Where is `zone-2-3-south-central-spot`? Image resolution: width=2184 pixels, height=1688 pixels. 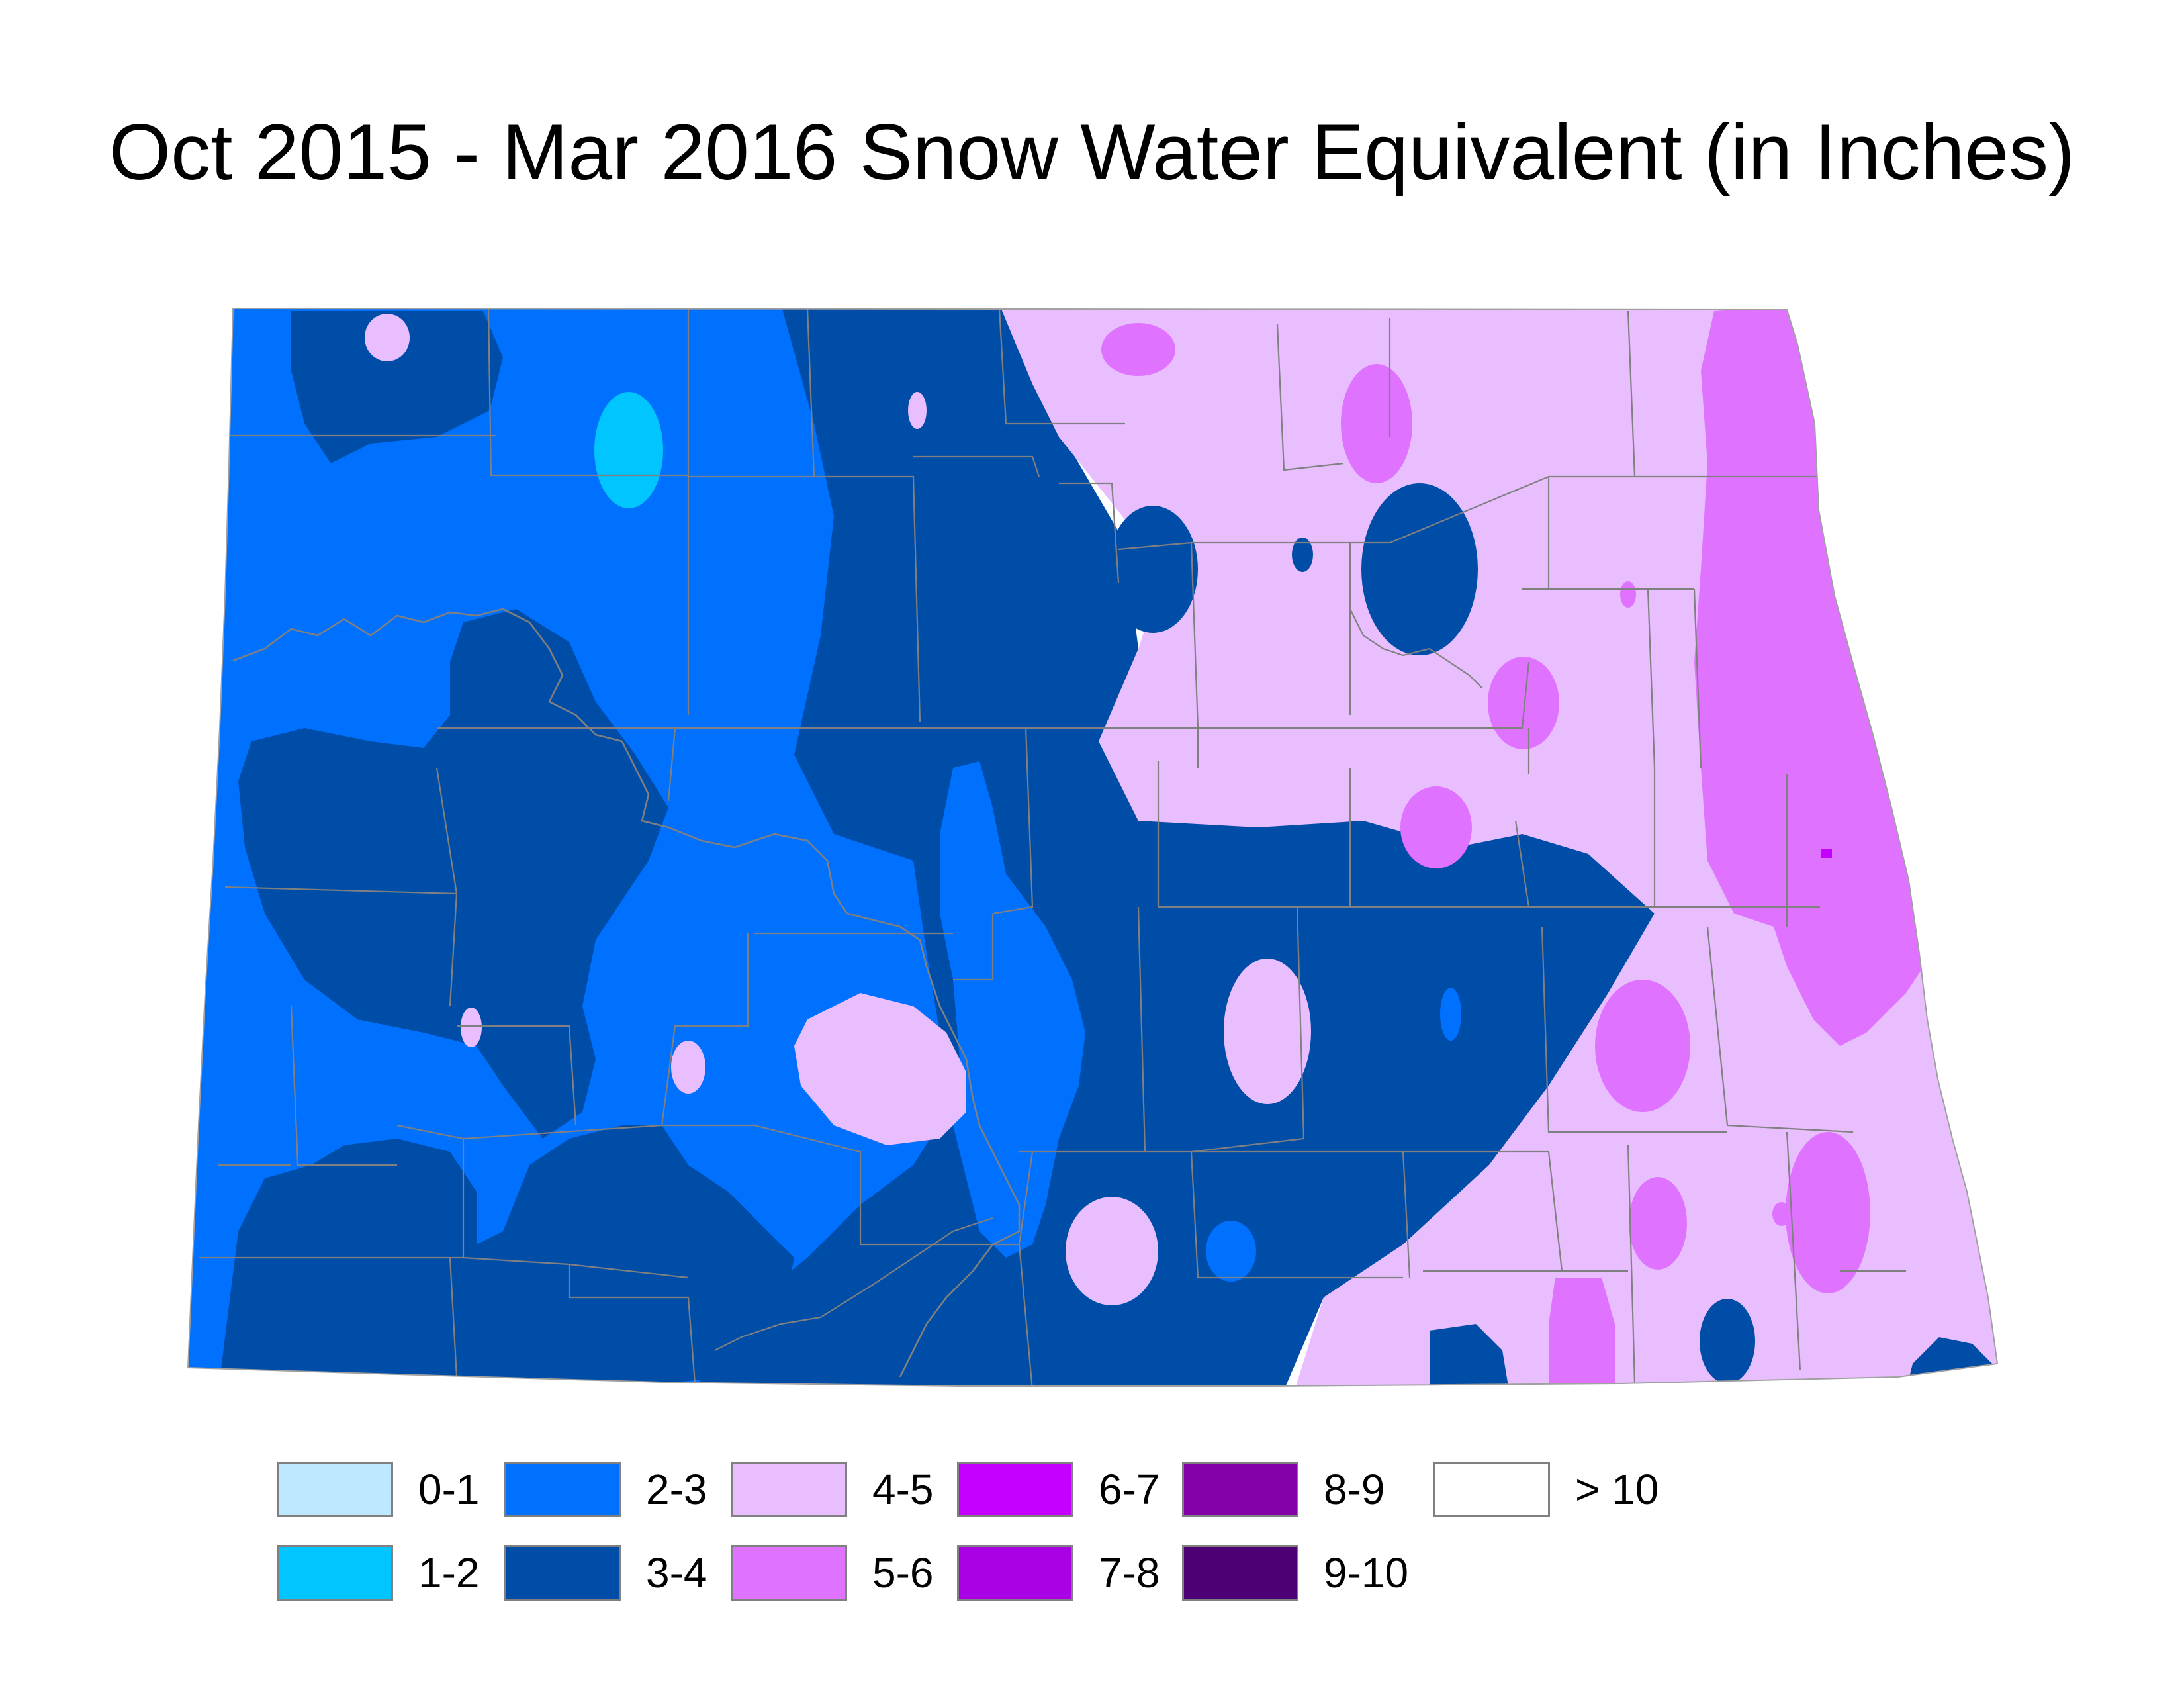
zone-2-3-south-central-spot is located at coordinates (1231, 1251).